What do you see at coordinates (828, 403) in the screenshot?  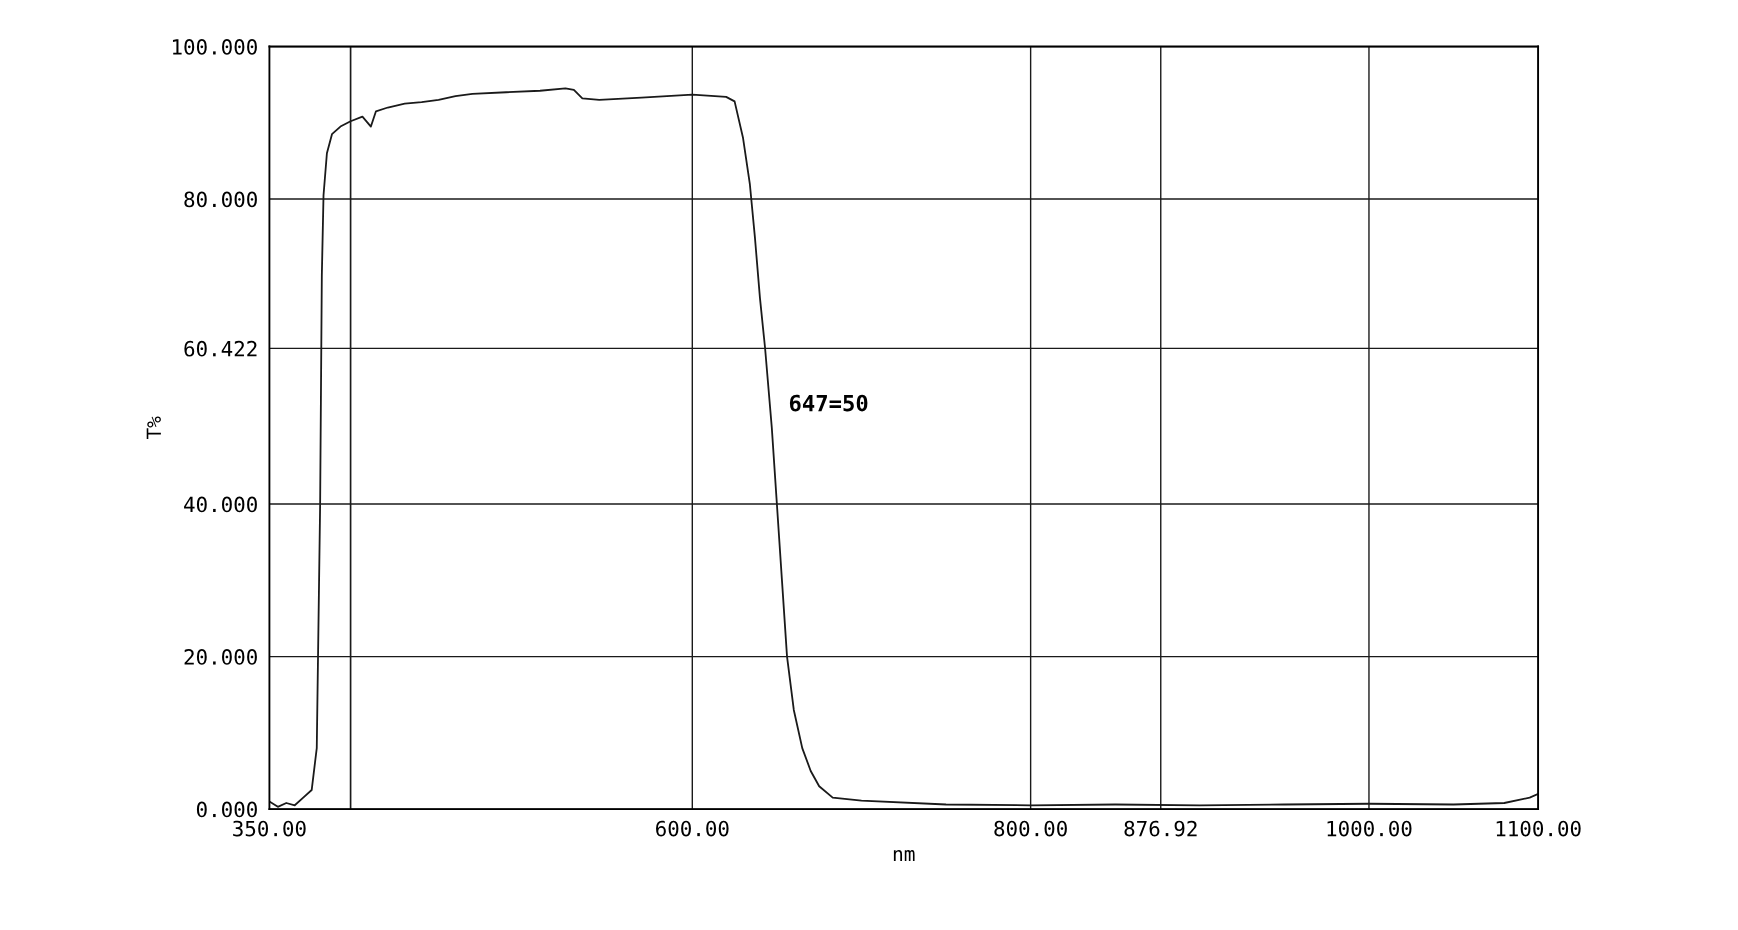 I see `annotation: 647=50` at bounding box center [828, 403].